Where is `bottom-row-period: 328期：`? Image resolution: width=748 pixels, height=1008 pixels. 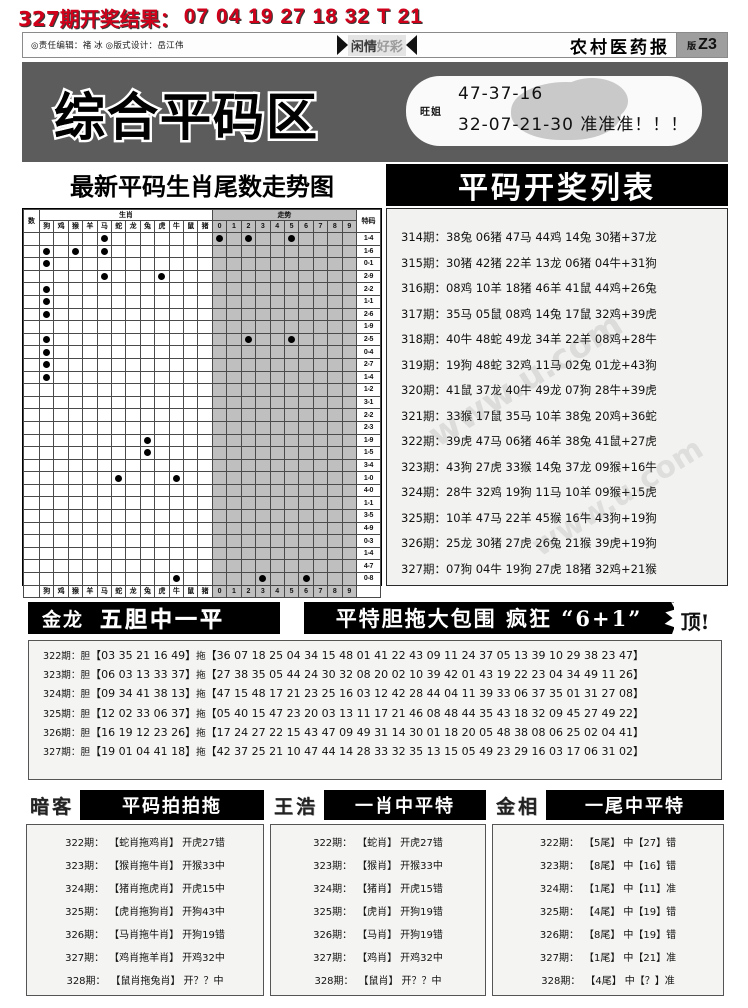
bottom-row-period: 328期： is located at coordinates (561, 981).